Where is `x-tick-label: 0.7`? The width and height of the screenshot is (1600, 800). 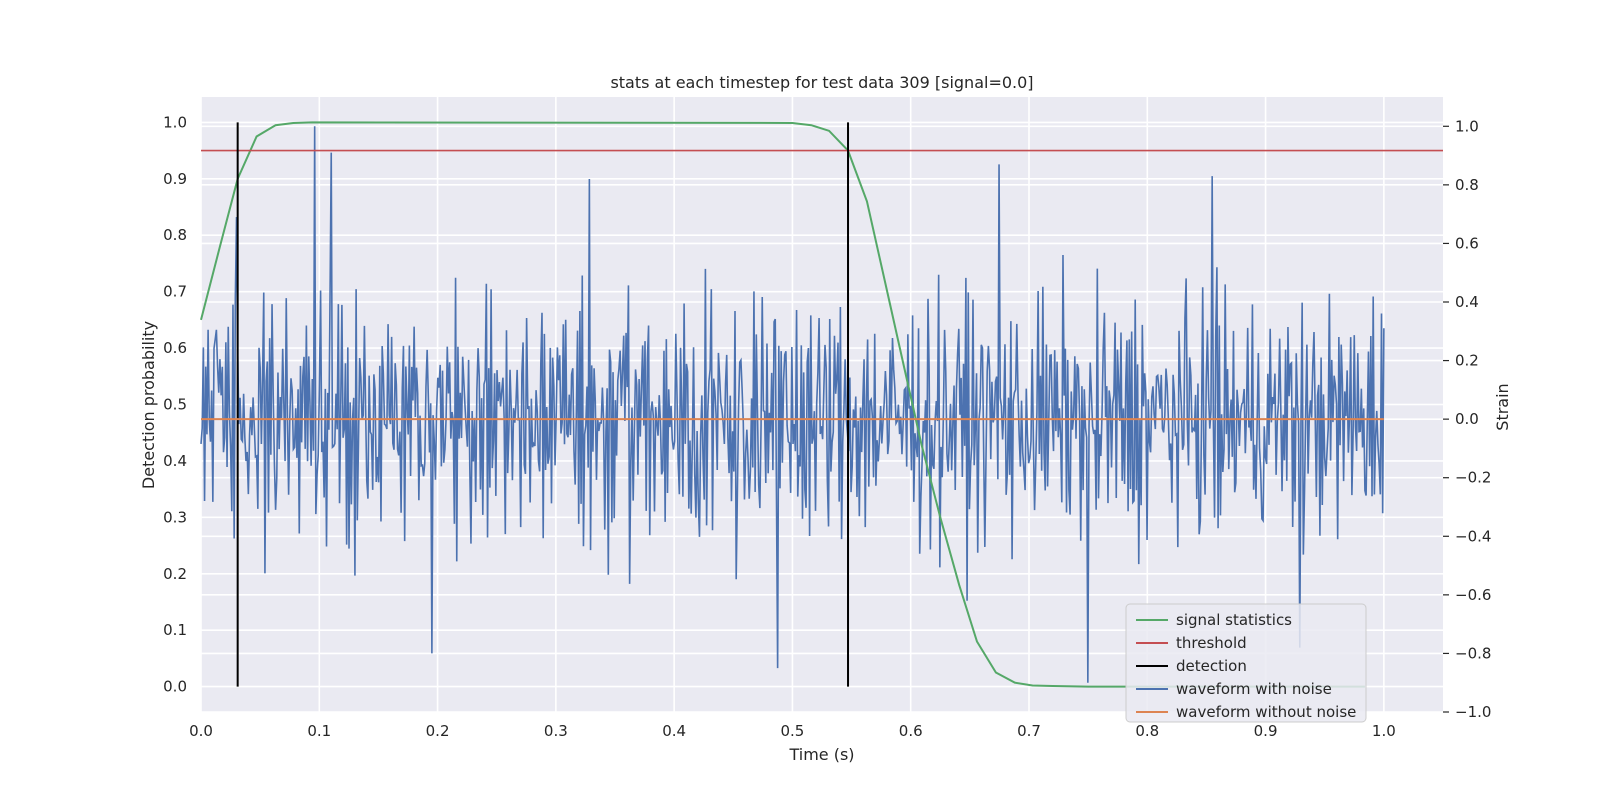
x-tick-label: 0.7 is located at coordinates (1029, 731).